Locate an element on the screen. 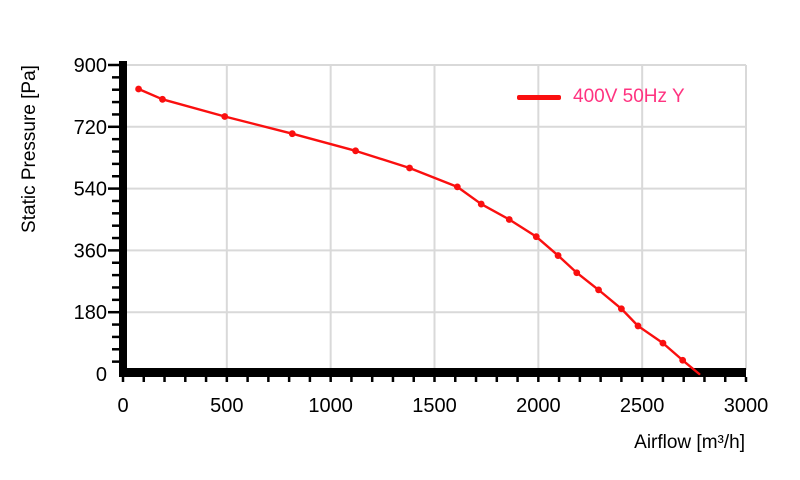  x-tick-label: 3000 is located at coordinates (746, 406).